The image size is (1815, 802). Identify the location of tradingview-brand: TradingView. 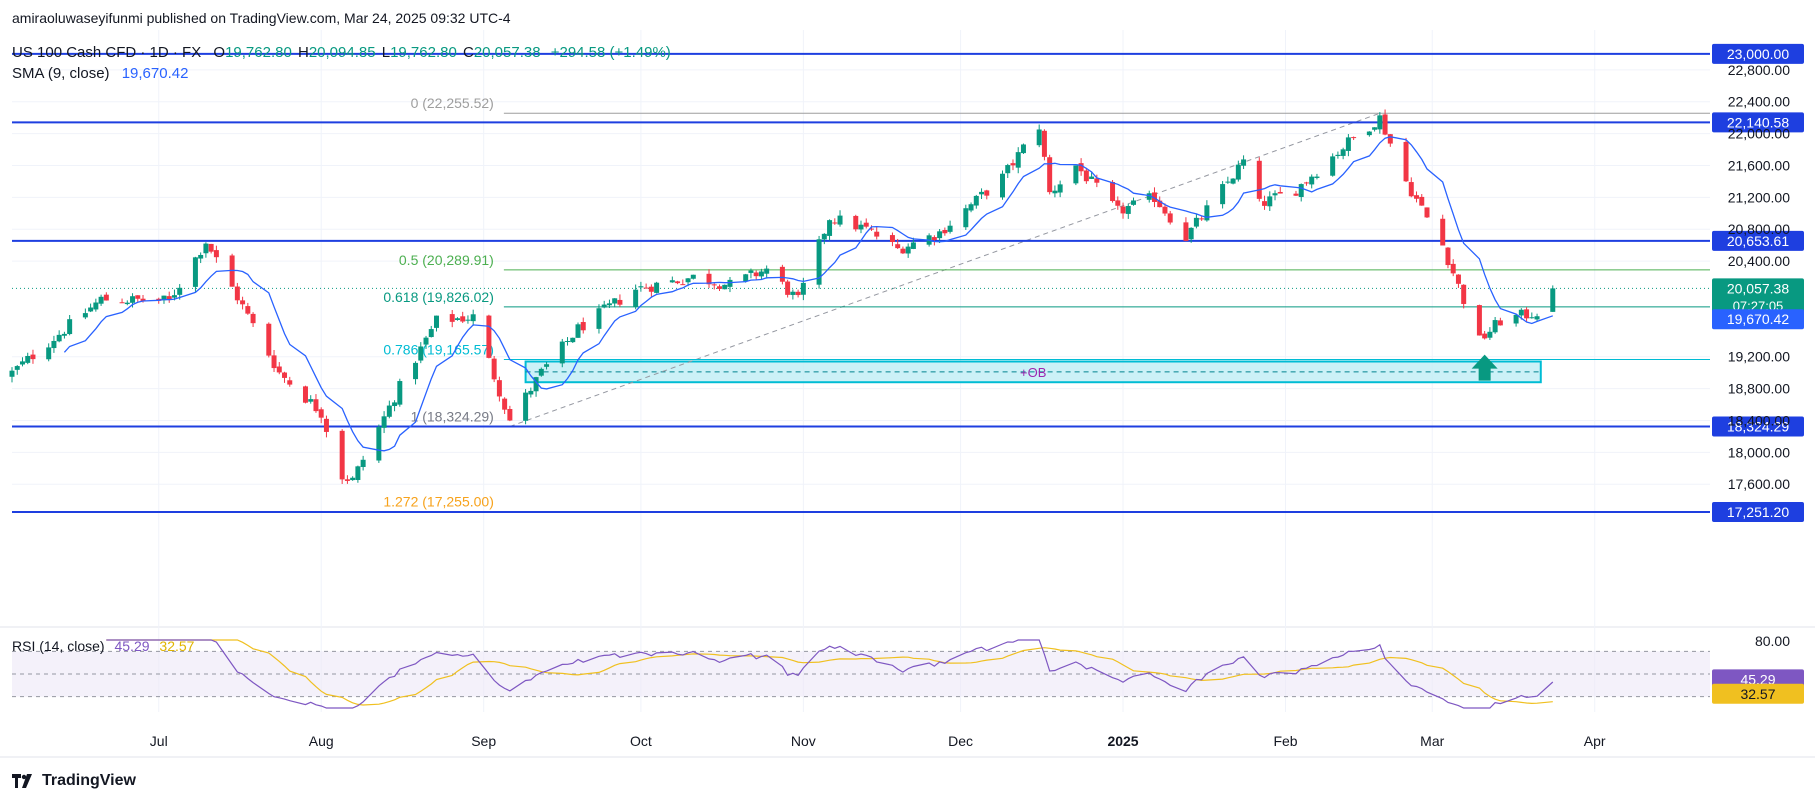
(74, 781).